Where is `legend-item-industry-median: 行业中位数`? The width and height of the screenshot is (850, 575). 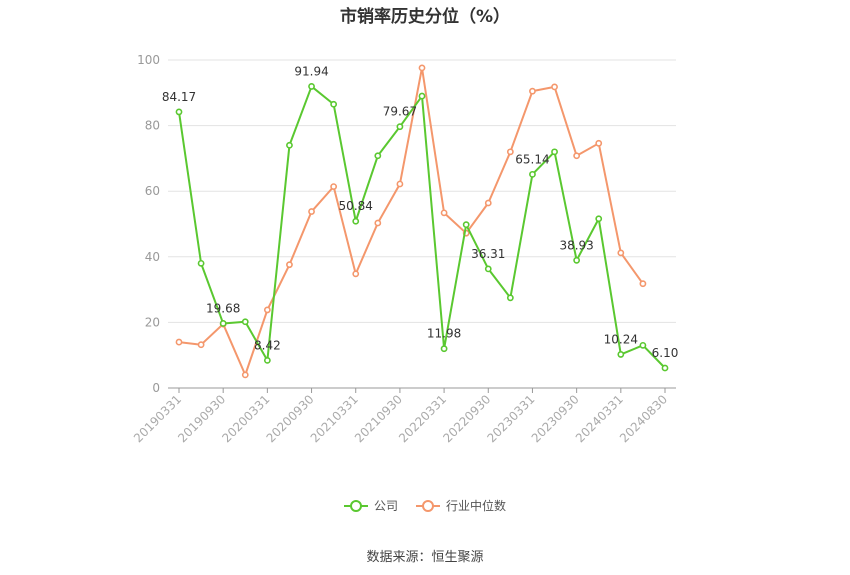 legend-item-industry-median: 行业中位数 is located at coordinates (461, 505).